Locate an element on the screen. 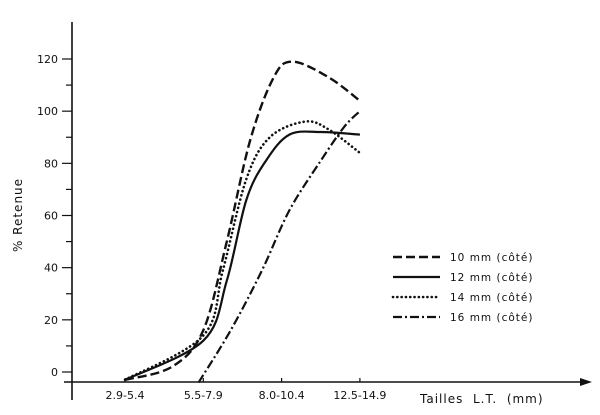 Image resolution: width=600 pixels, height=415 pixels. x-tick-label: 2.9-5.4 is located at coordinates (125, 395).